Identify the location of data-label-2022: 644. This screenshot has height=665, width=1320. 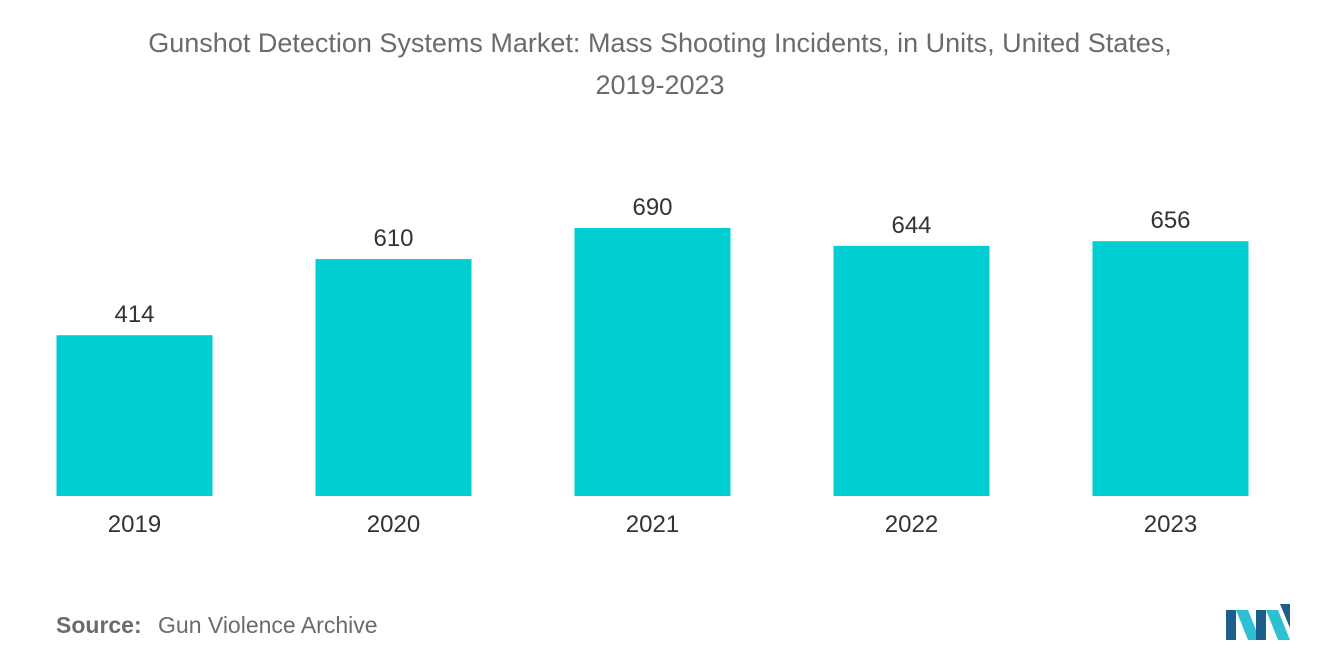
(911, 225).